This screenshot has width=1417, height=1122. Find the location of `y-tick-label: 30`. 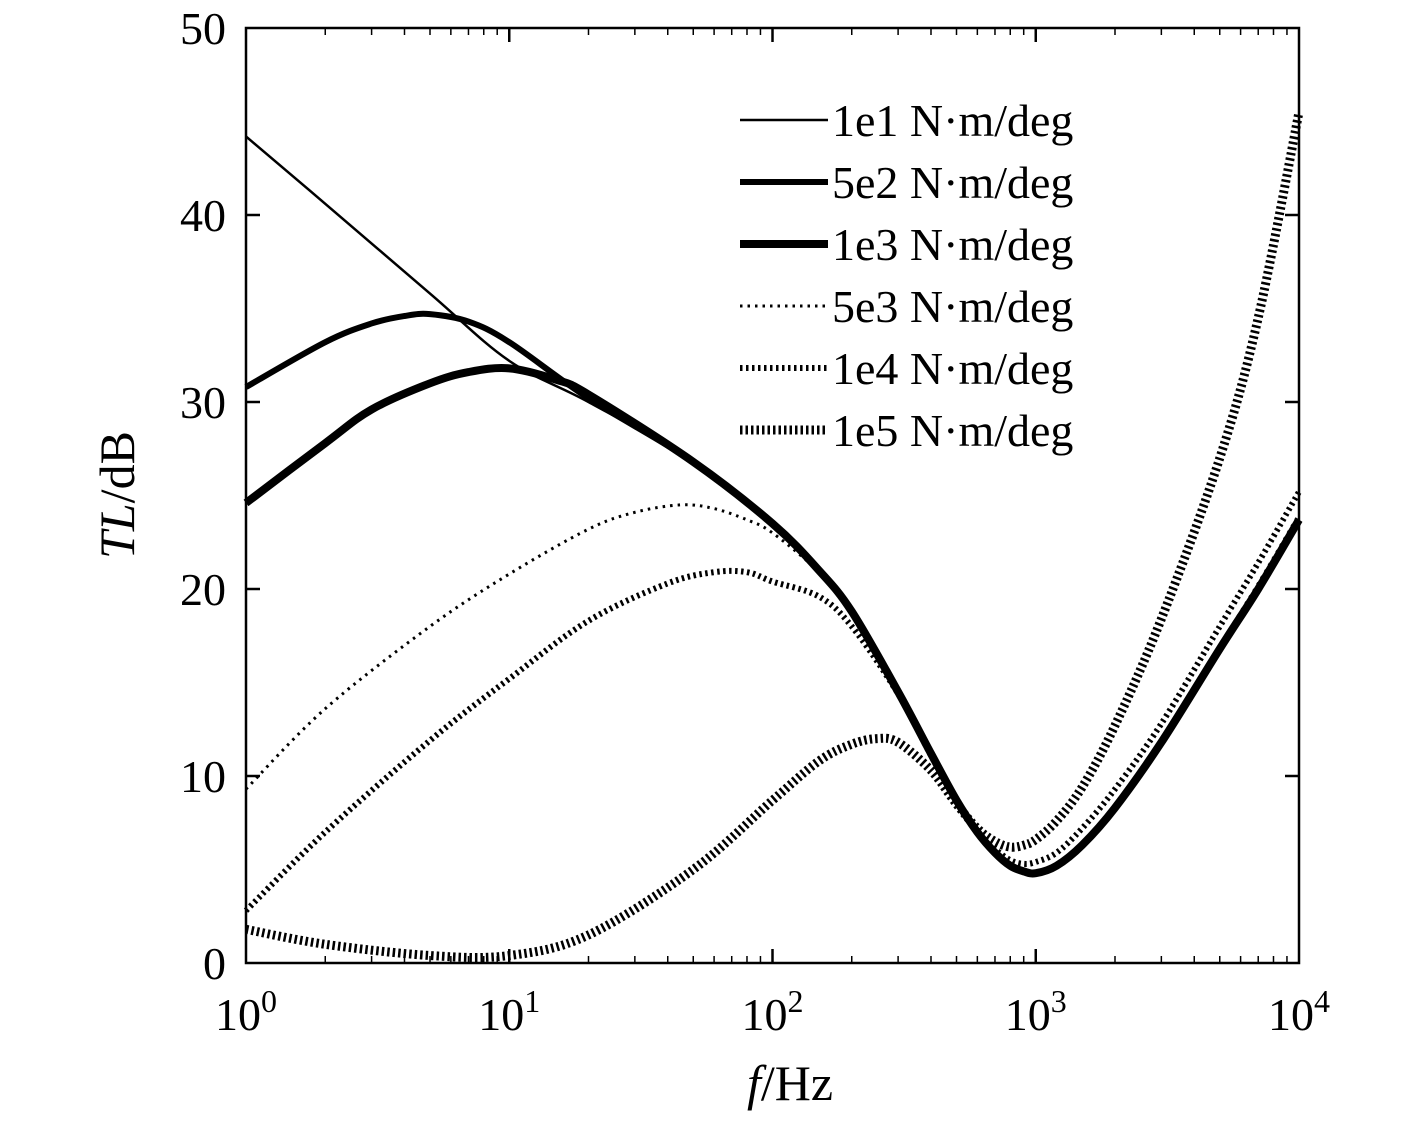

y-tick-label: 30 is located at coordinates (203, 402).